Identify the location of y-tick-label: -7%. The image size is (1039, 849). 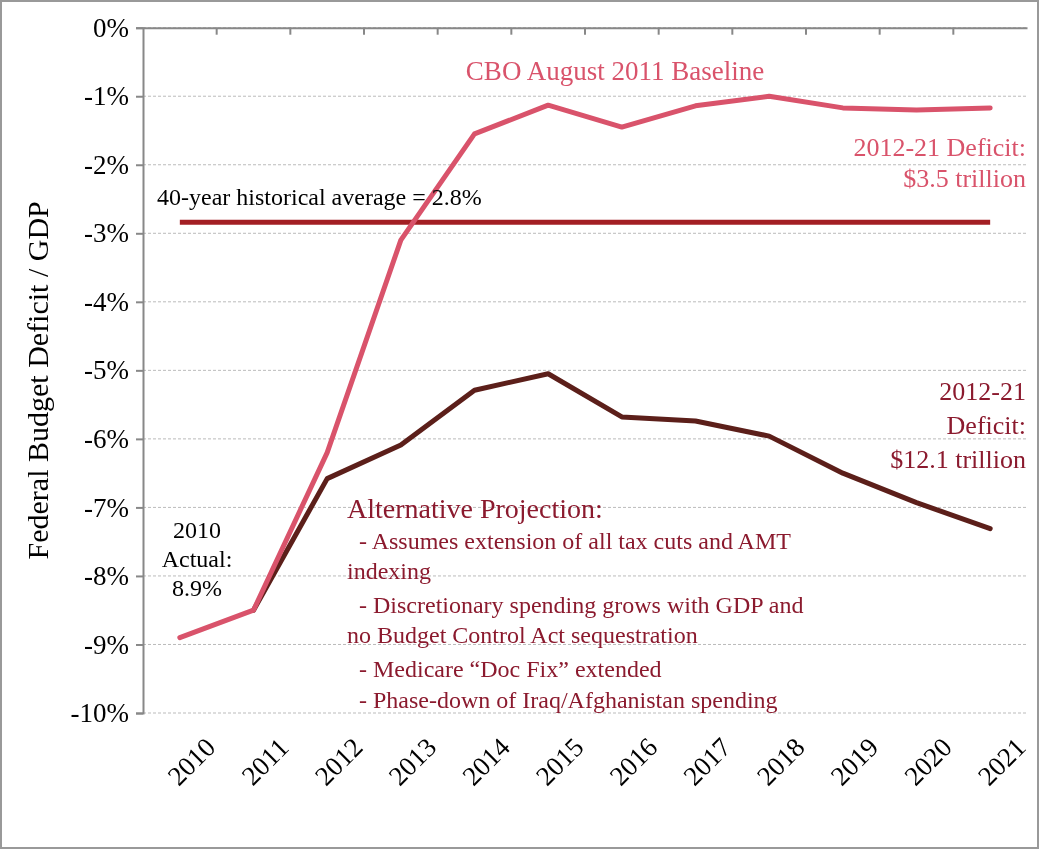
(106, 507).